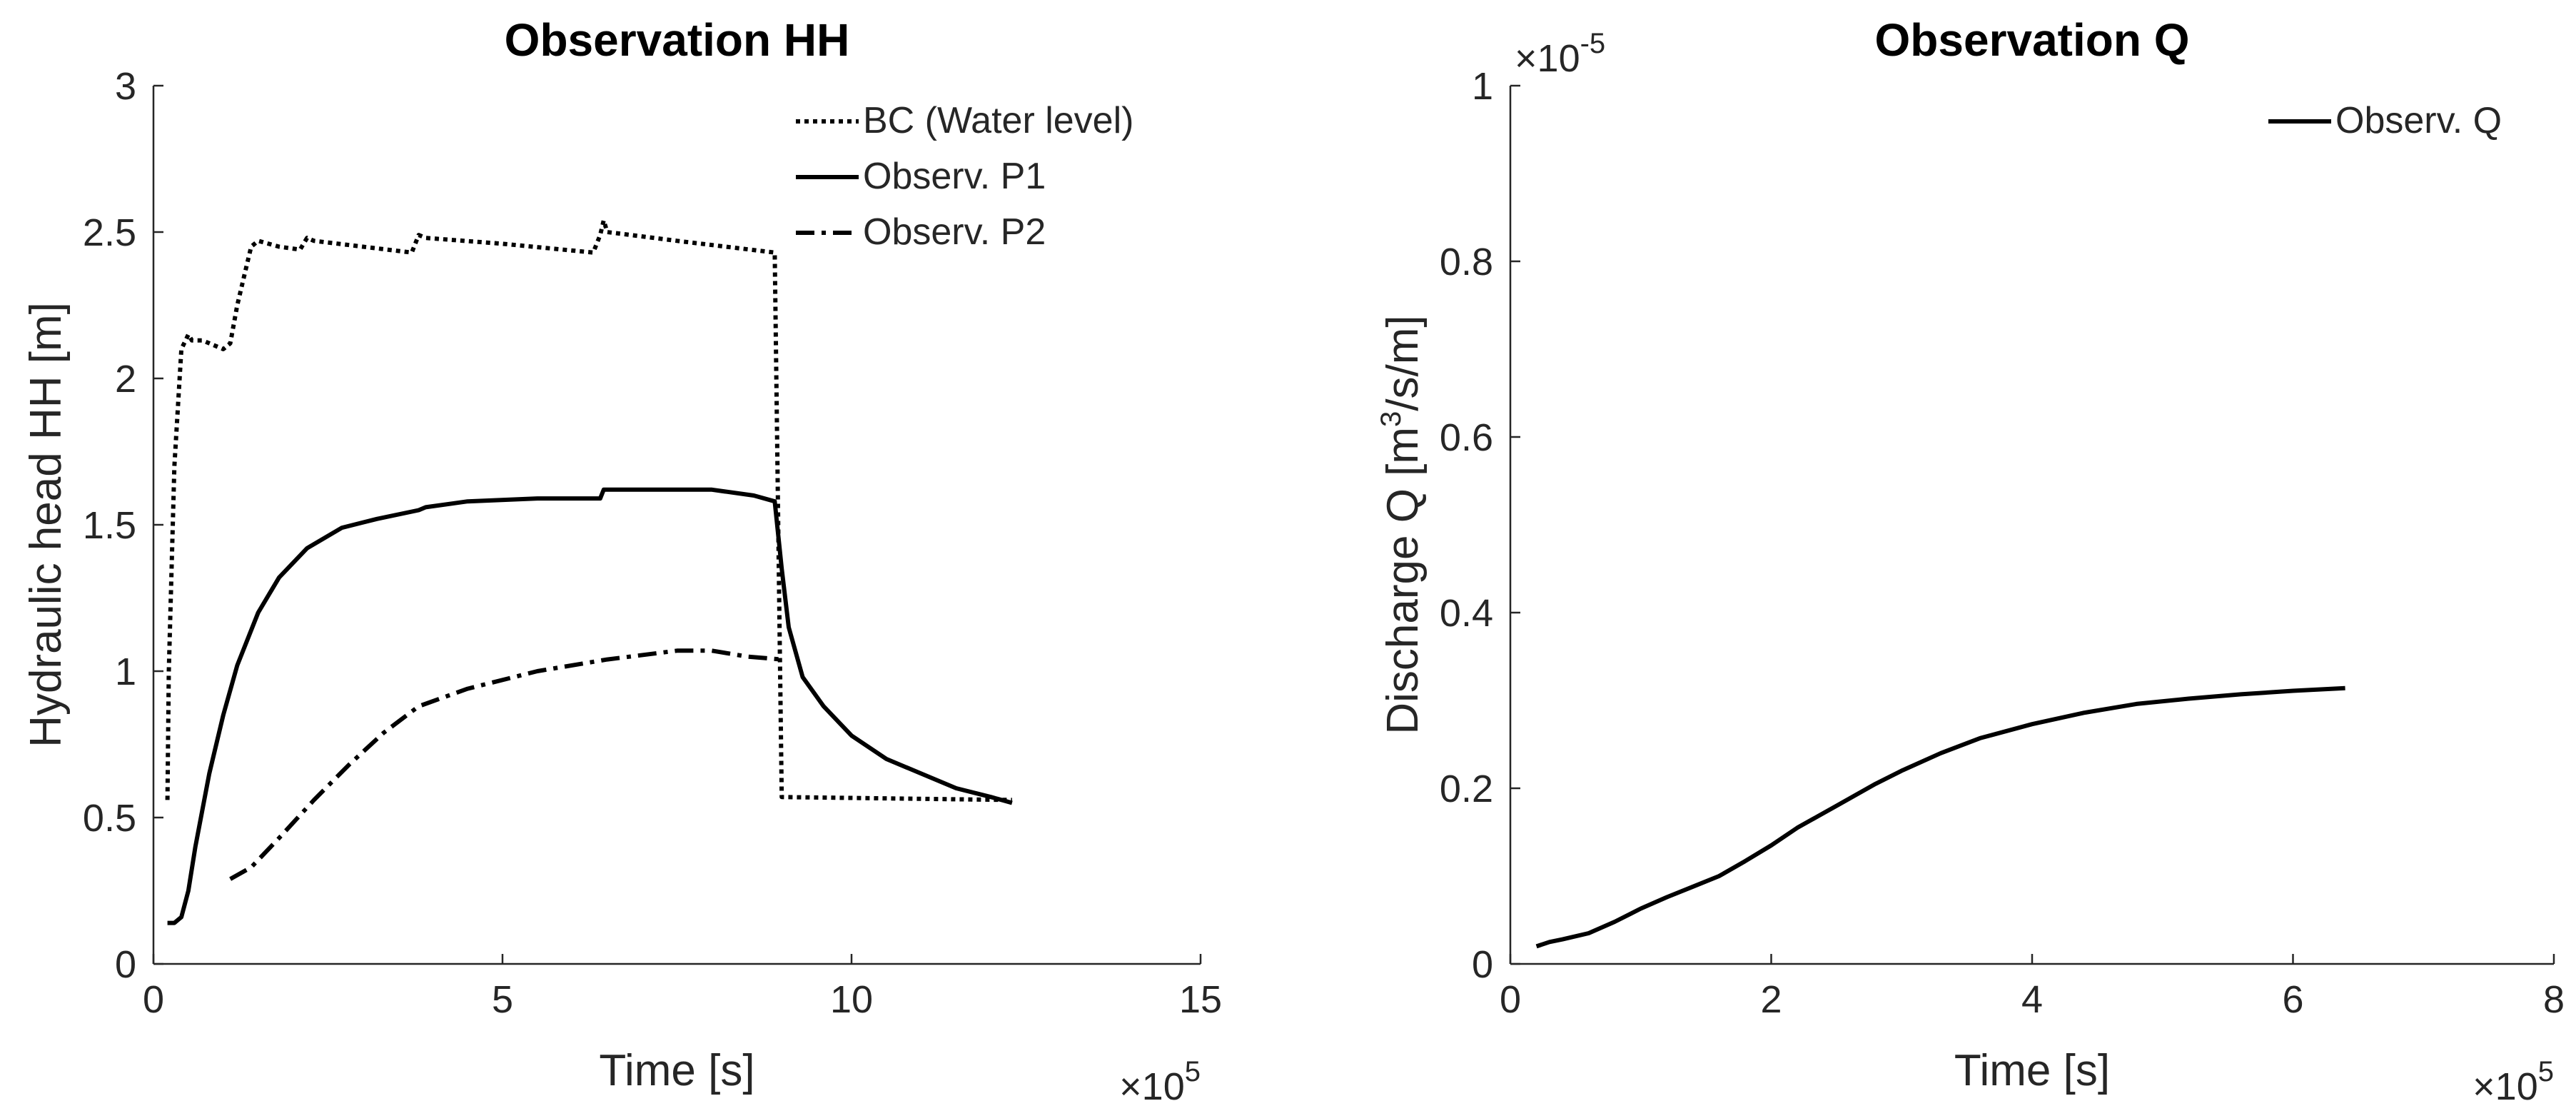 This screenshot has height=1116, width=2576. What do you see at coordinates (1771, 999) in the screenshot?
I see `x-tick-label: 2` at bounding box center [1771, 999].